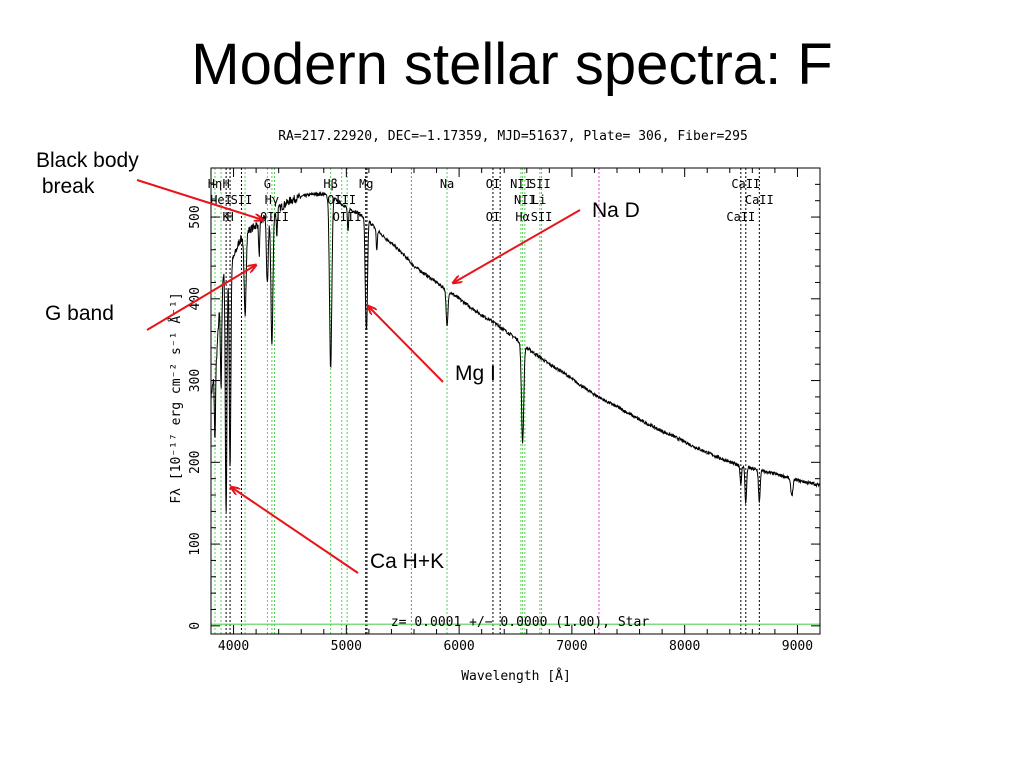 The width and height of the screenshot is (1024, 768). What do you see at coordinates (272, 200) in the screenshot?
I see `line-id-label: Hγ` at bounding box center [272, 200].